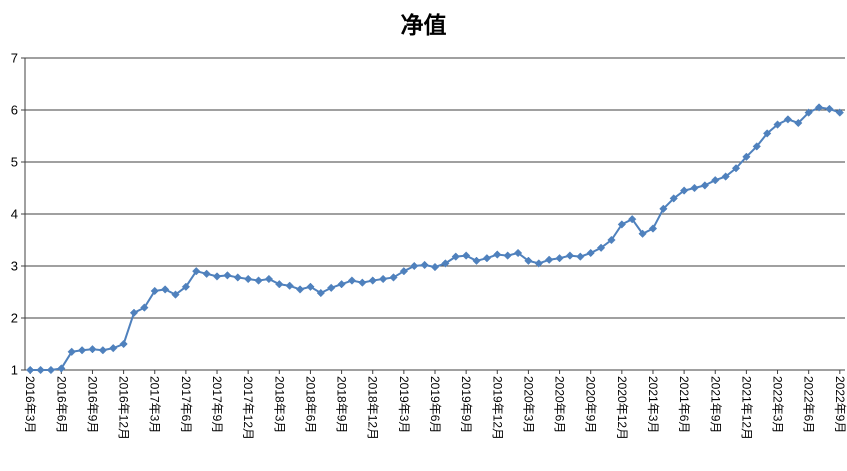 The image size is (847, 471). What do you see at coordinates (591, 404) in the screenshot?
I see `x-tick-label: 2020年9月` at bounding box center [591, 404].